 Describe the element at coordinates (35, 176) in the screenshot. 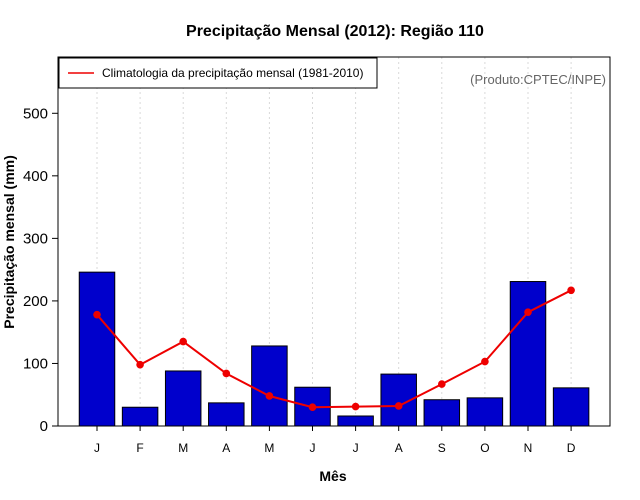

I see `y-tick-label: 400` at that location.